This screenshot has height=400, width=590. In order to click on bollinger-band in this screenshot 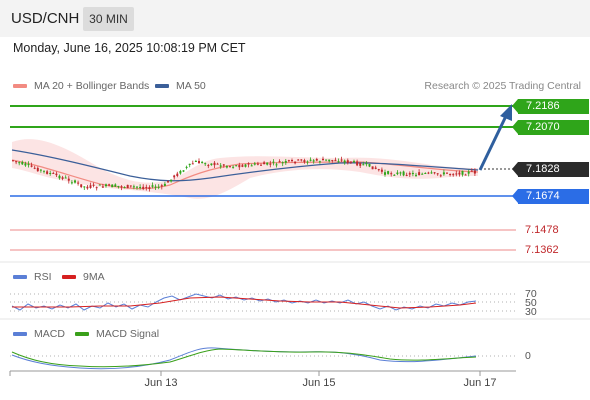, I will do `click(245, 169)`.